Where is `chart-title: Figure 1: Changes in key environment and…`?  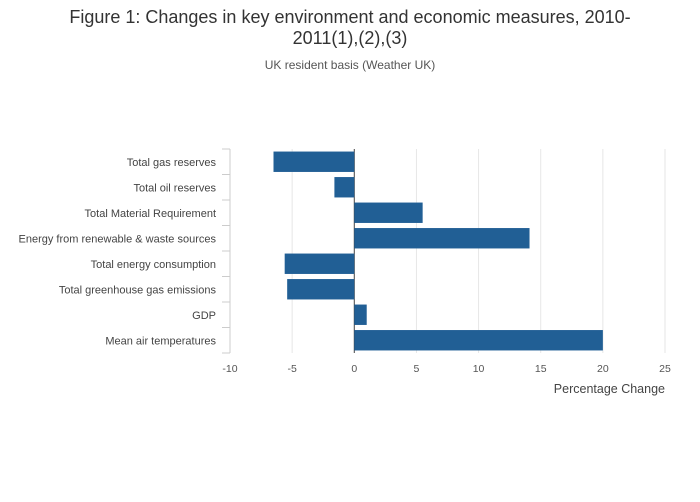 chart-title: Figure 1: Changes in key environment and… is located at coordinates (350, 27).